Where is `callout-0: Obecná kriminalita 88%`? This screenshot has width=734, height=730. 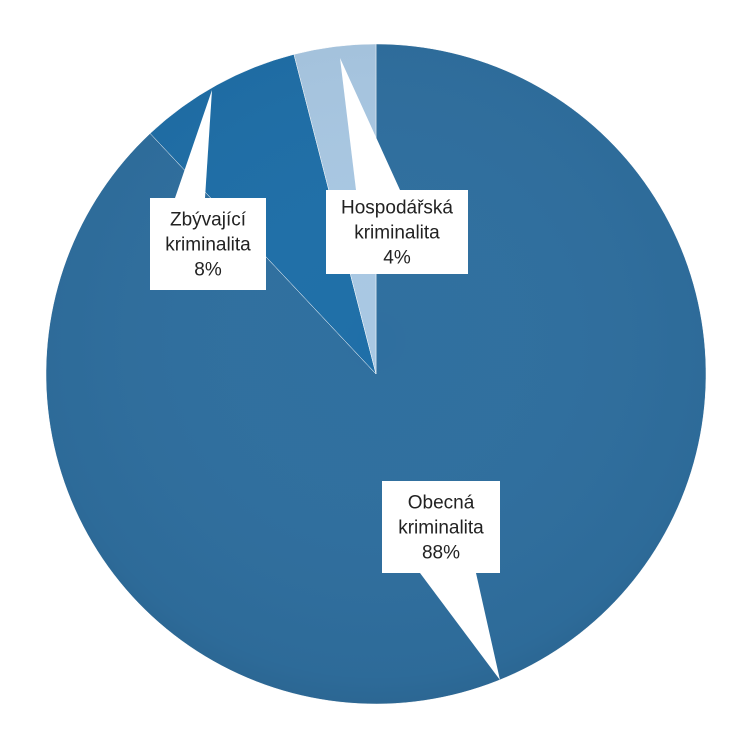 callout-0: Obecná kriminalita 88% is located at coordinates (441, 580).